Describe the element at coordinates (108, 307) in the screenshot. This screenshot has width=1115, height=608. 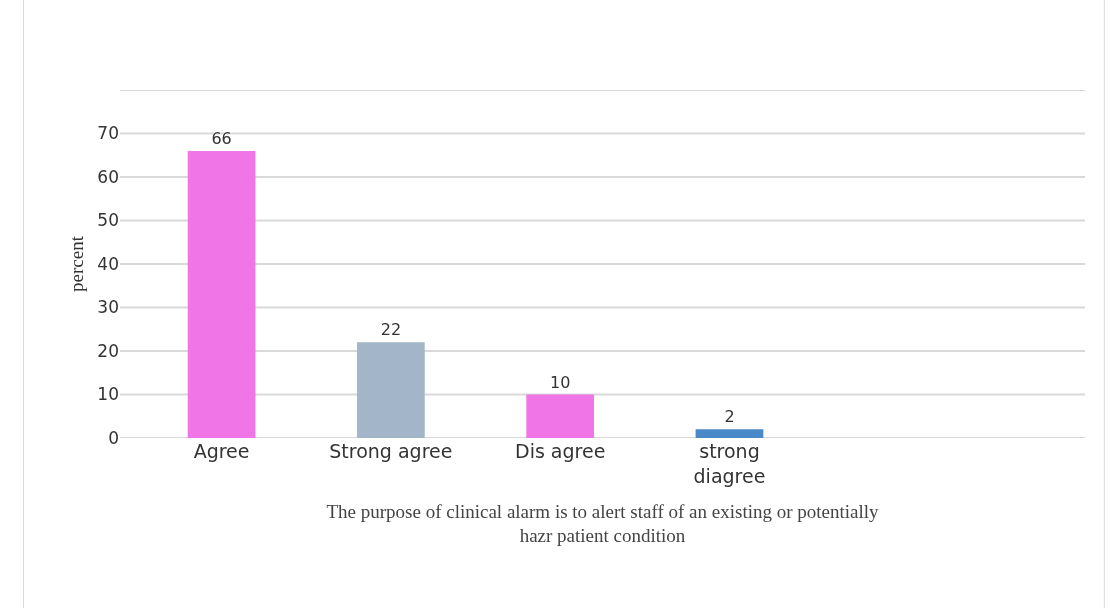
I see `y-tick-label: 30` at that location.